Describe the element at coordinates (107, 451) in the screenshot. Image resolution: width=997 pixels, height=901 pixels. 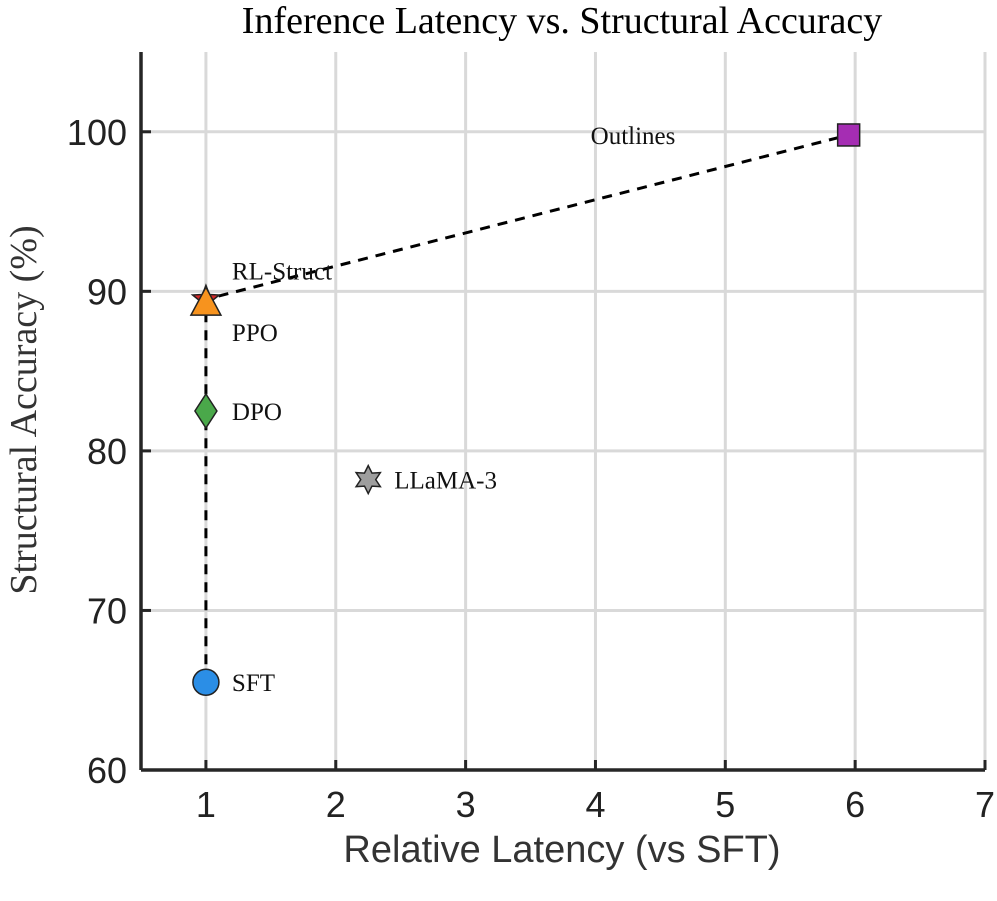
I see `y-tick-label: 80` at that location.